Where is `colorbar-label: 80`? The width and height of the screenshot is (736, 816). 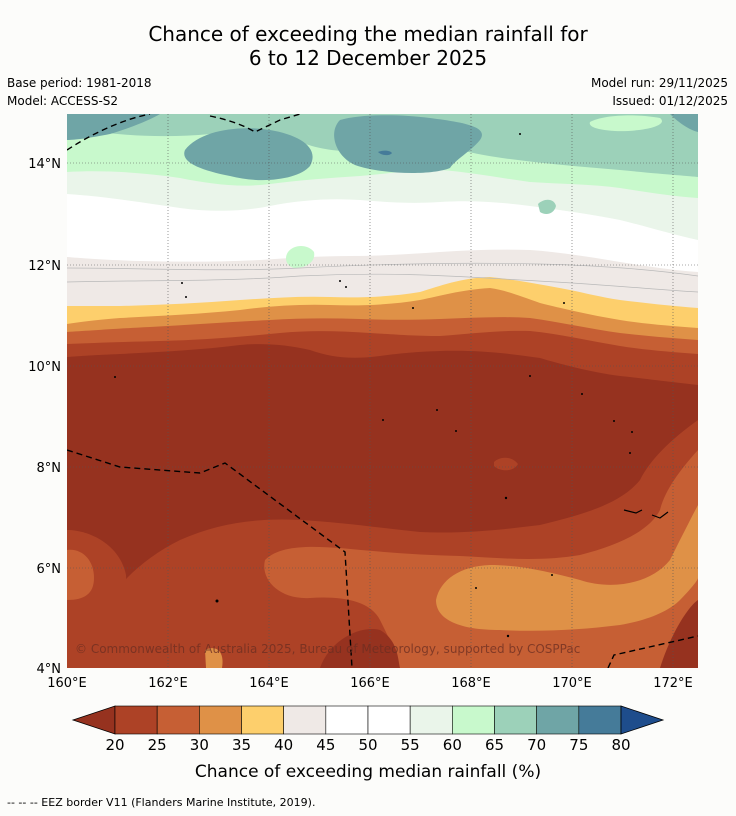 colorbar-label: 80 is located at coordinates (621, 745).